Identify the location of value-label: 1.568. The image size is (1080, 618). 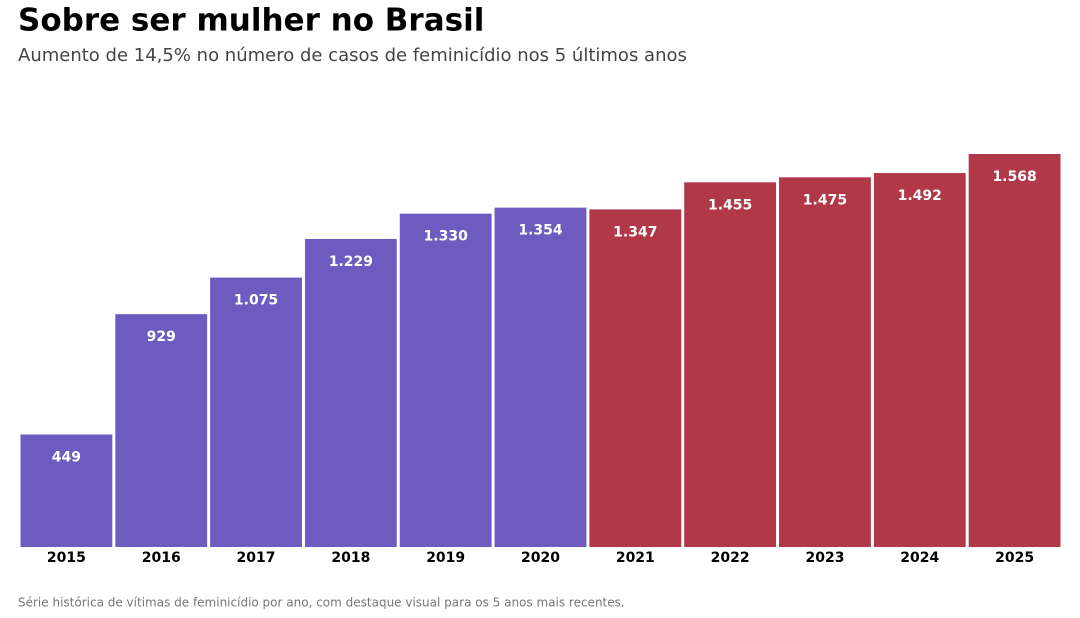
(1014, 177).